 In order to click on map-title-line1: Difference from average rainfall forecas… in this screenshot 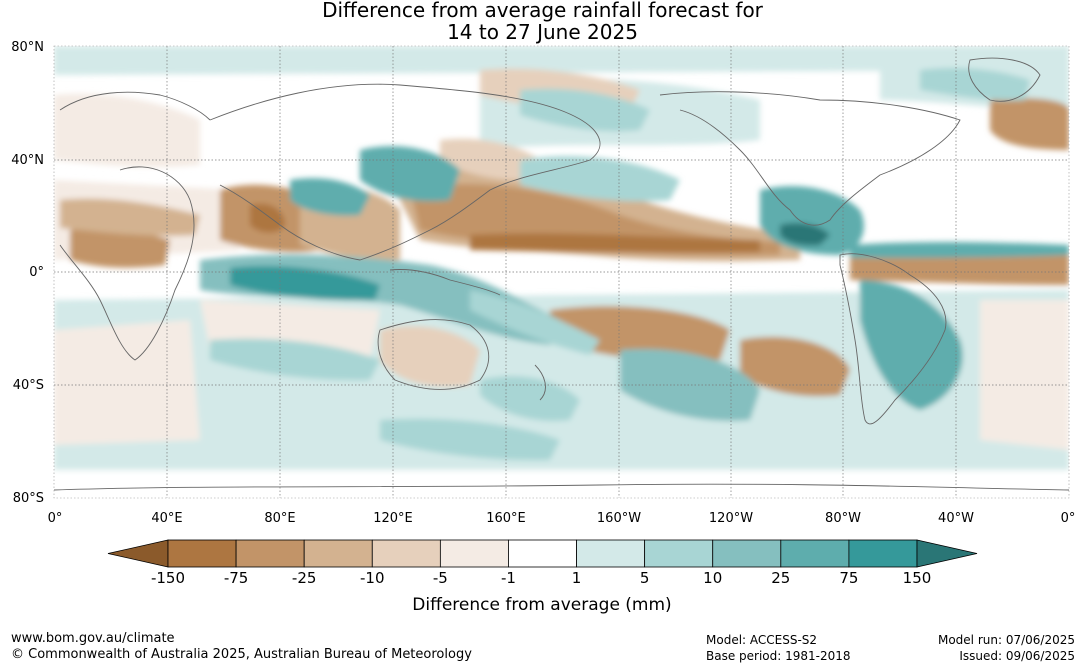, I will do `click(542, 11)`.